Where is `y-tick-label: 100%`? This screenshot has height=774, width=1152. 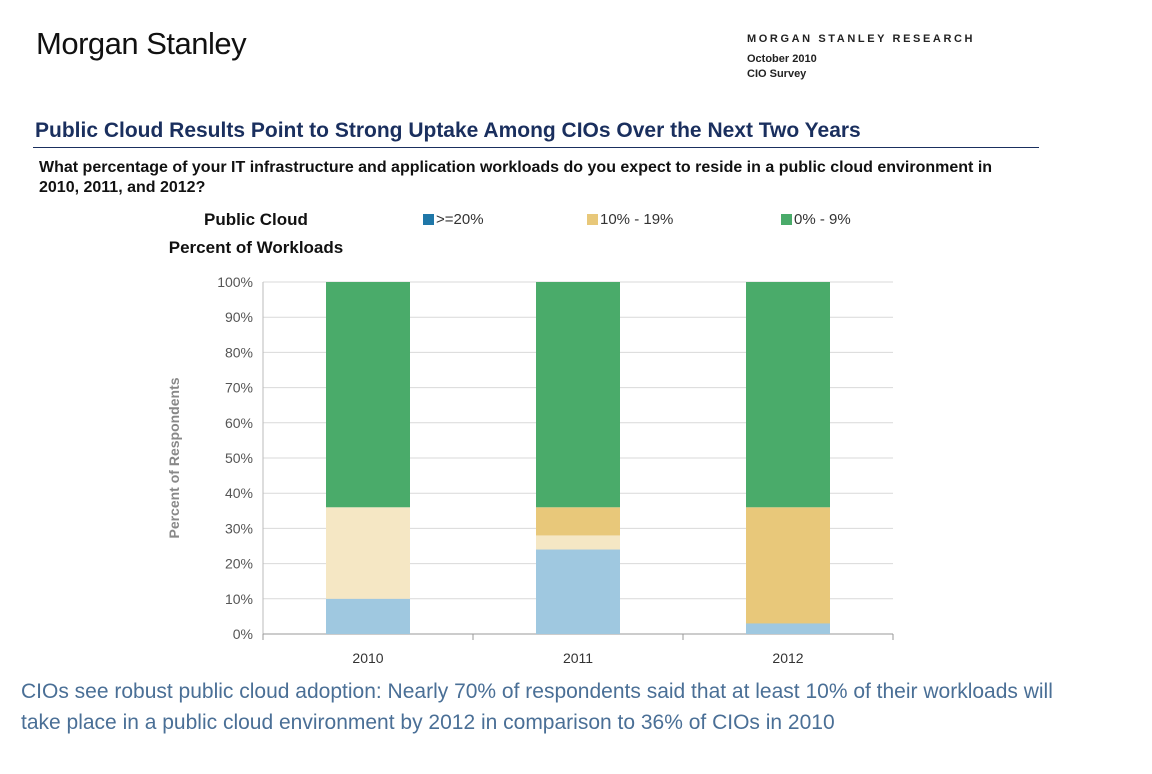
y-tick-label: 100% is located at coordinates (235, 282).